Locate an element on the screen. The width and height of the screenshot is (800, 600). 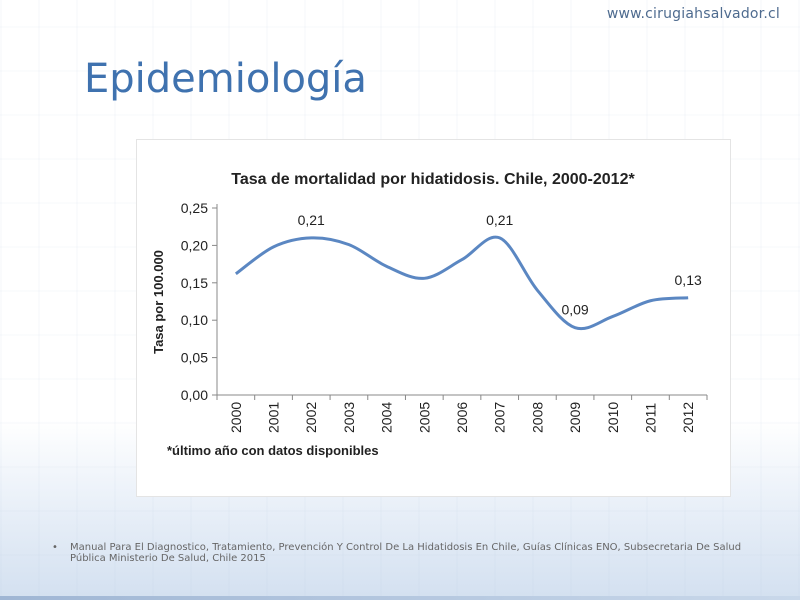
x-tick-label: 2010 is located at coordinates (613, 417).